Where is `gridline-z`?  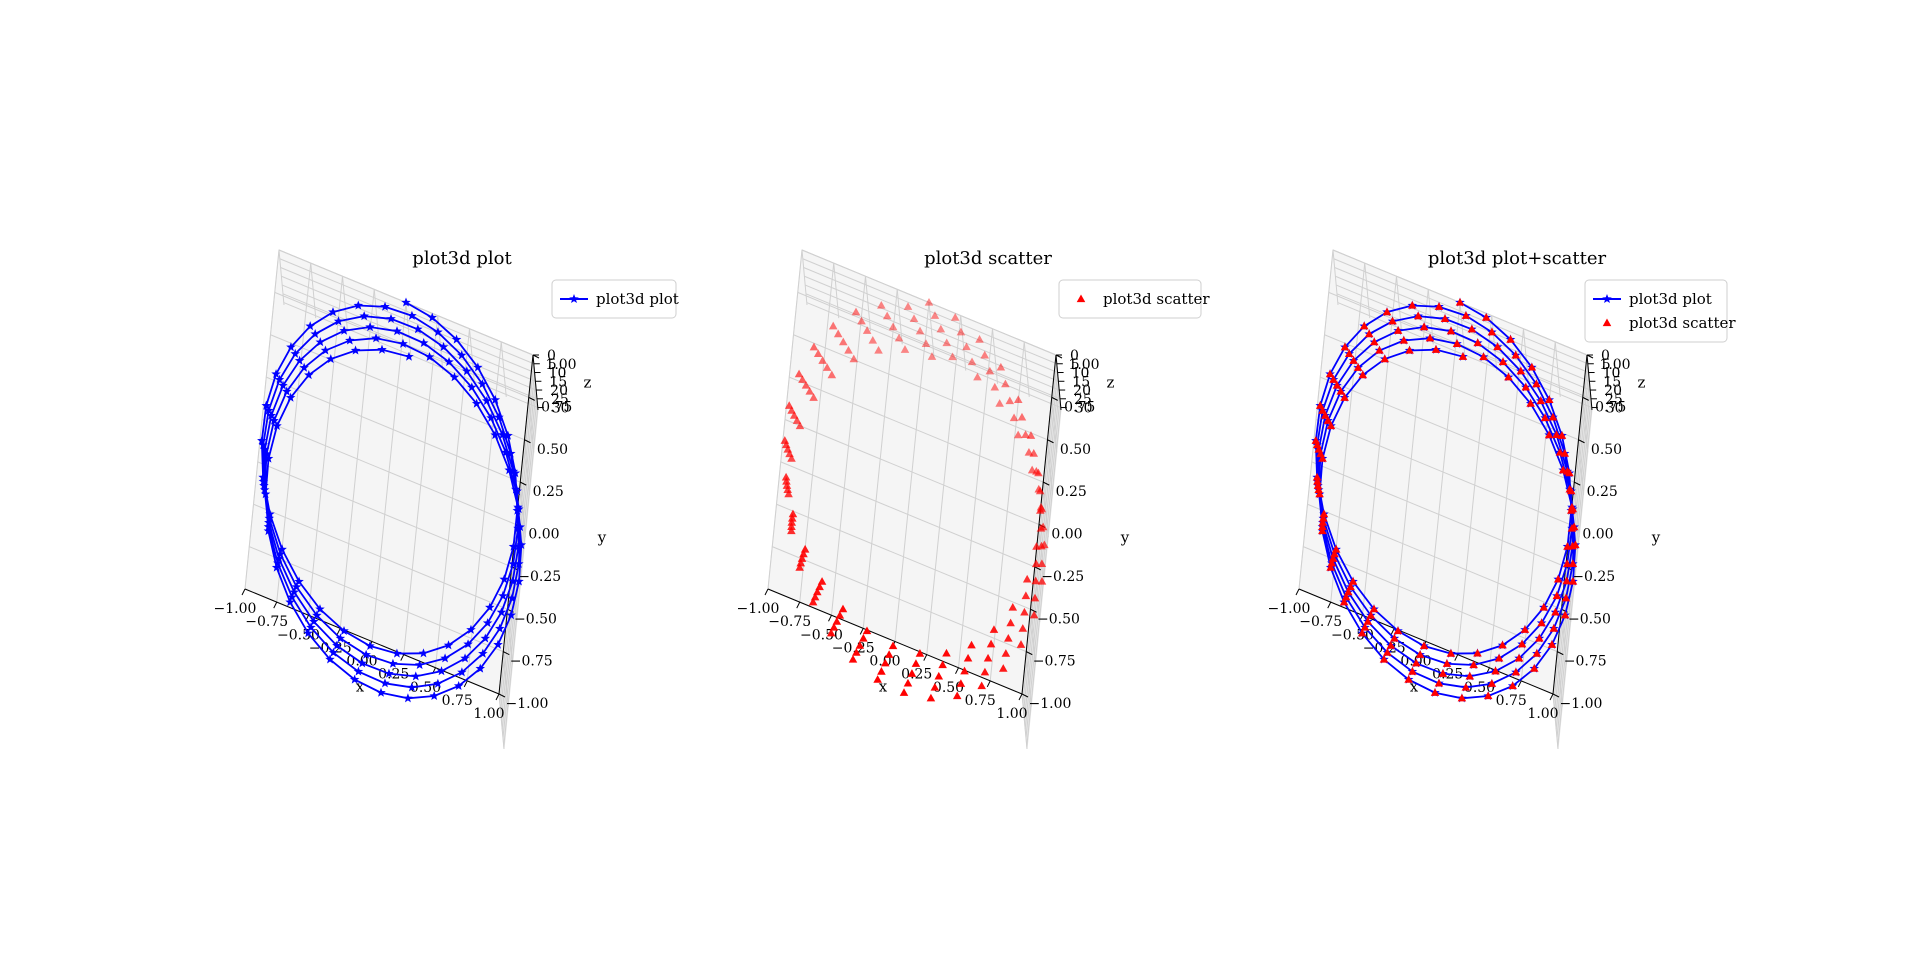 gridline-z is located at coordinates (407, 320).